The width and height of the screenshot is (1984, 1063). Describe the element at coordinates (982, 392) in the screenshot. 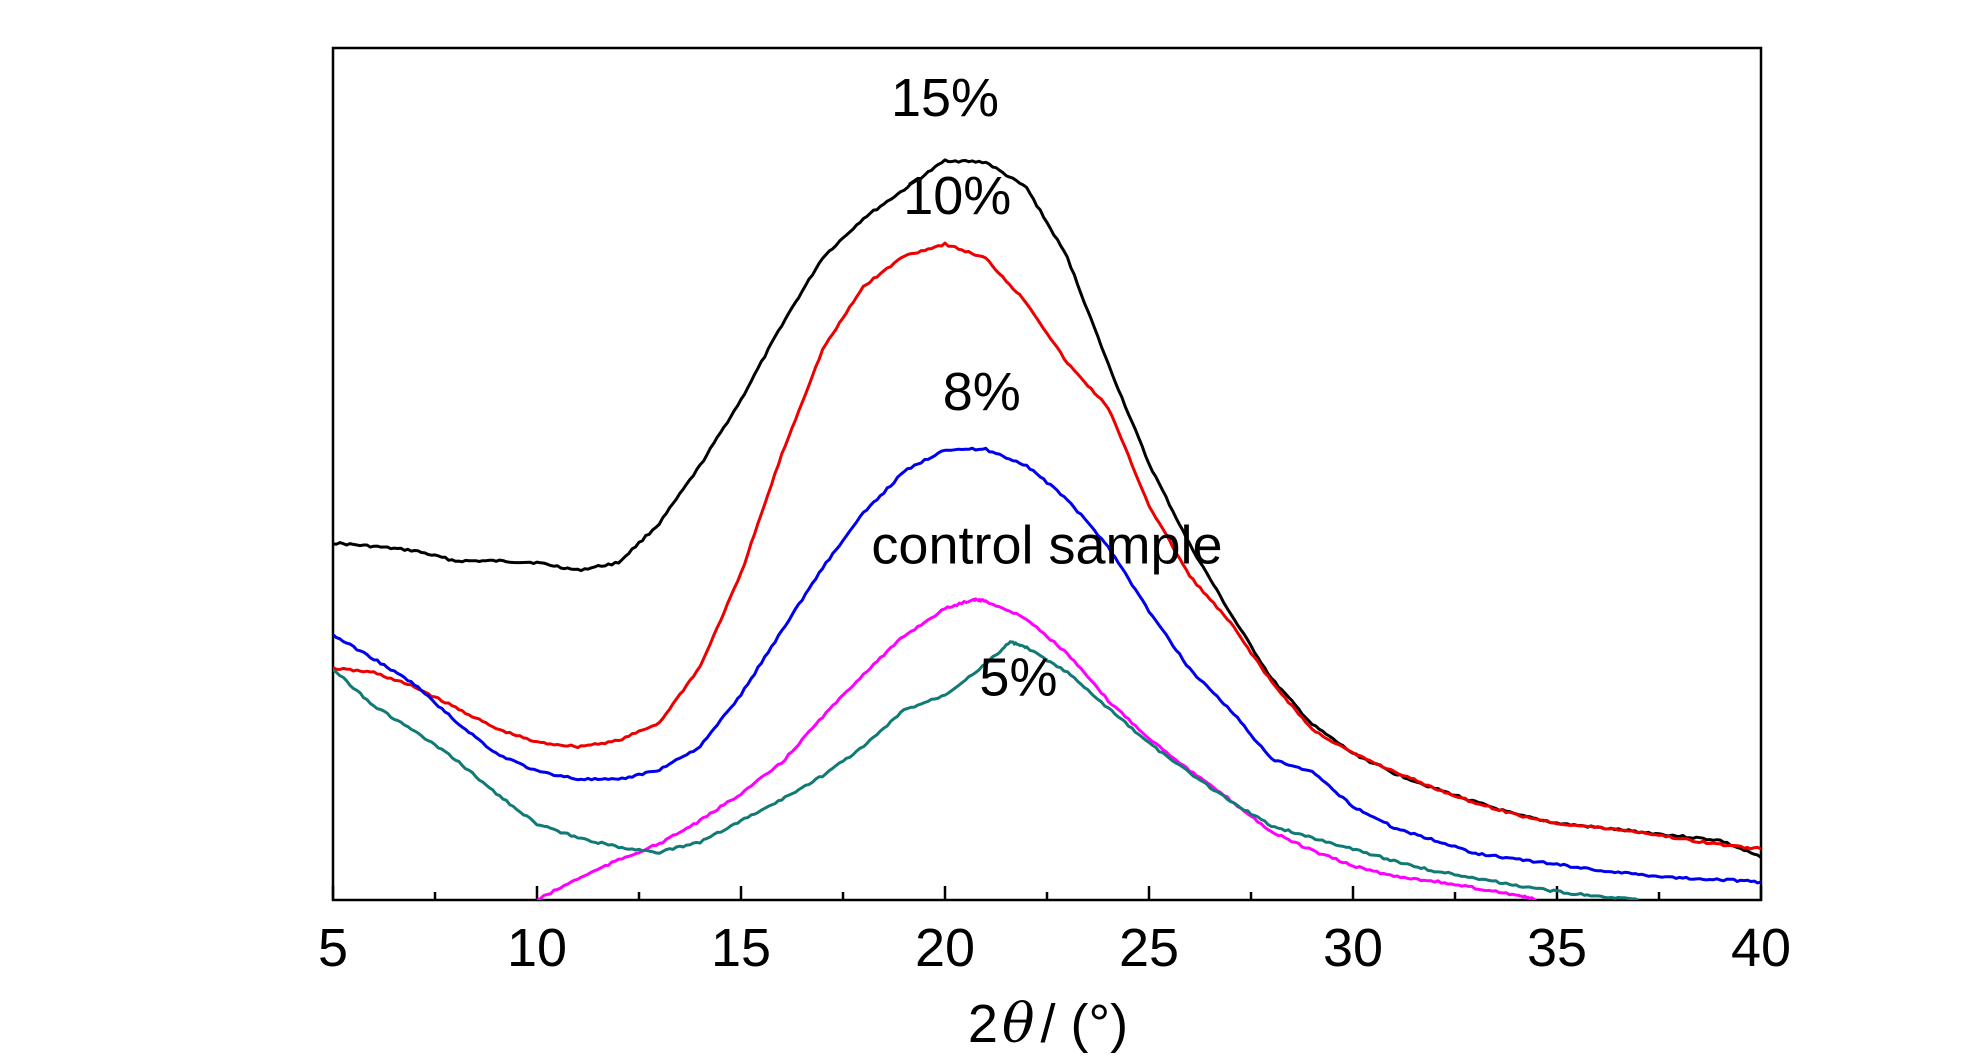

I see `curve-label: 8%` at that location.